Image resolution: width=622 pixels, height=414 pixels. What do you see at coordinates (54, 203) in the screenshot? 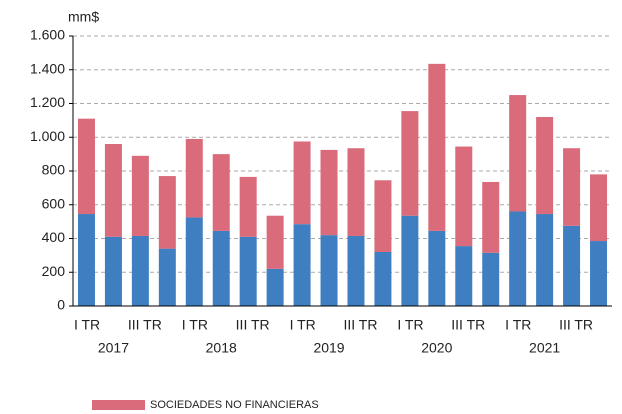
I see `y-tick-label: 600` at bounding box center [54, 203].